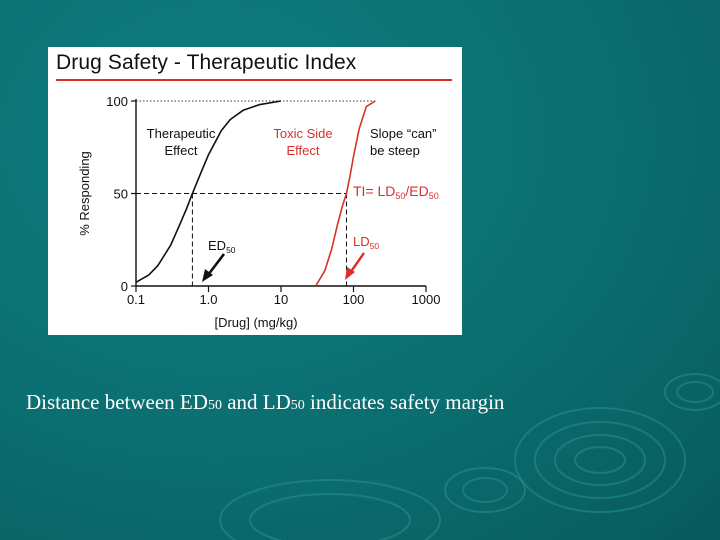 This screenshot has width=720, height=540. What do you see at coordinates (434, 196) in the screenshot?
I see `ti-formula-part-3: 50` at bounding box center [434, 196].